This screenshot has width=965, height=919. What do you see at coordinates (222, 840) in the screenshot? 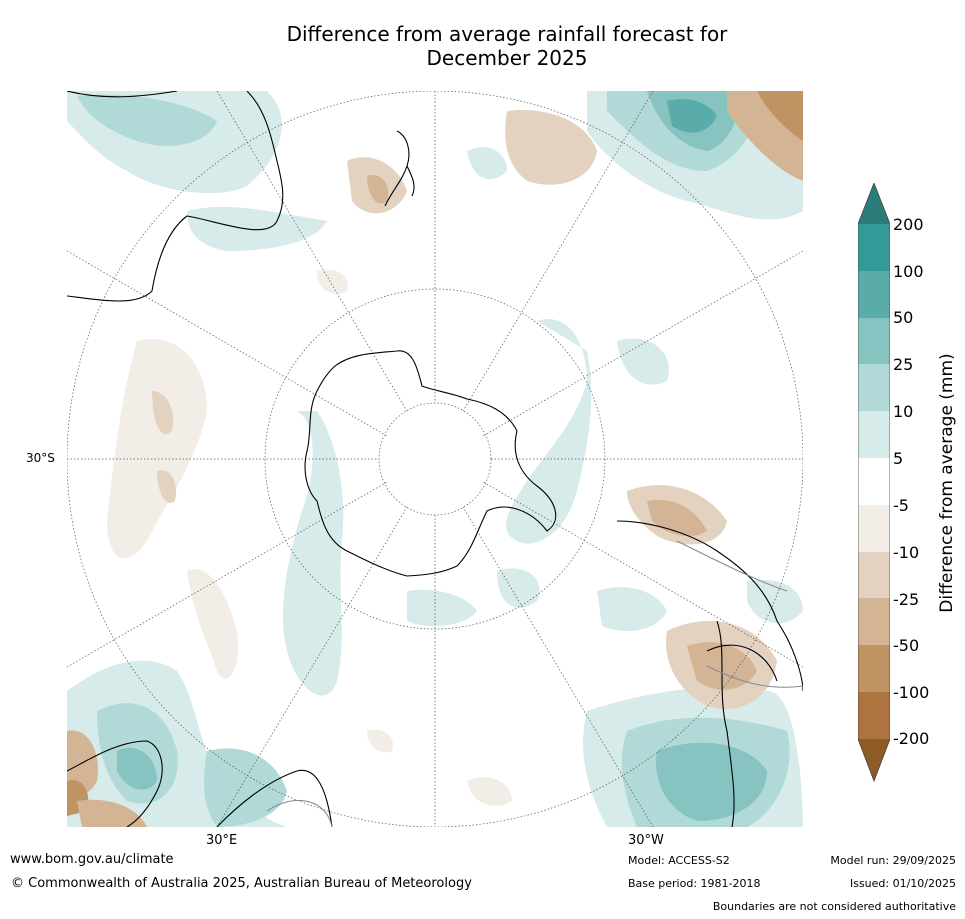
I see `longitude-label-30e: 30°E` at bounding box center [222, 840].